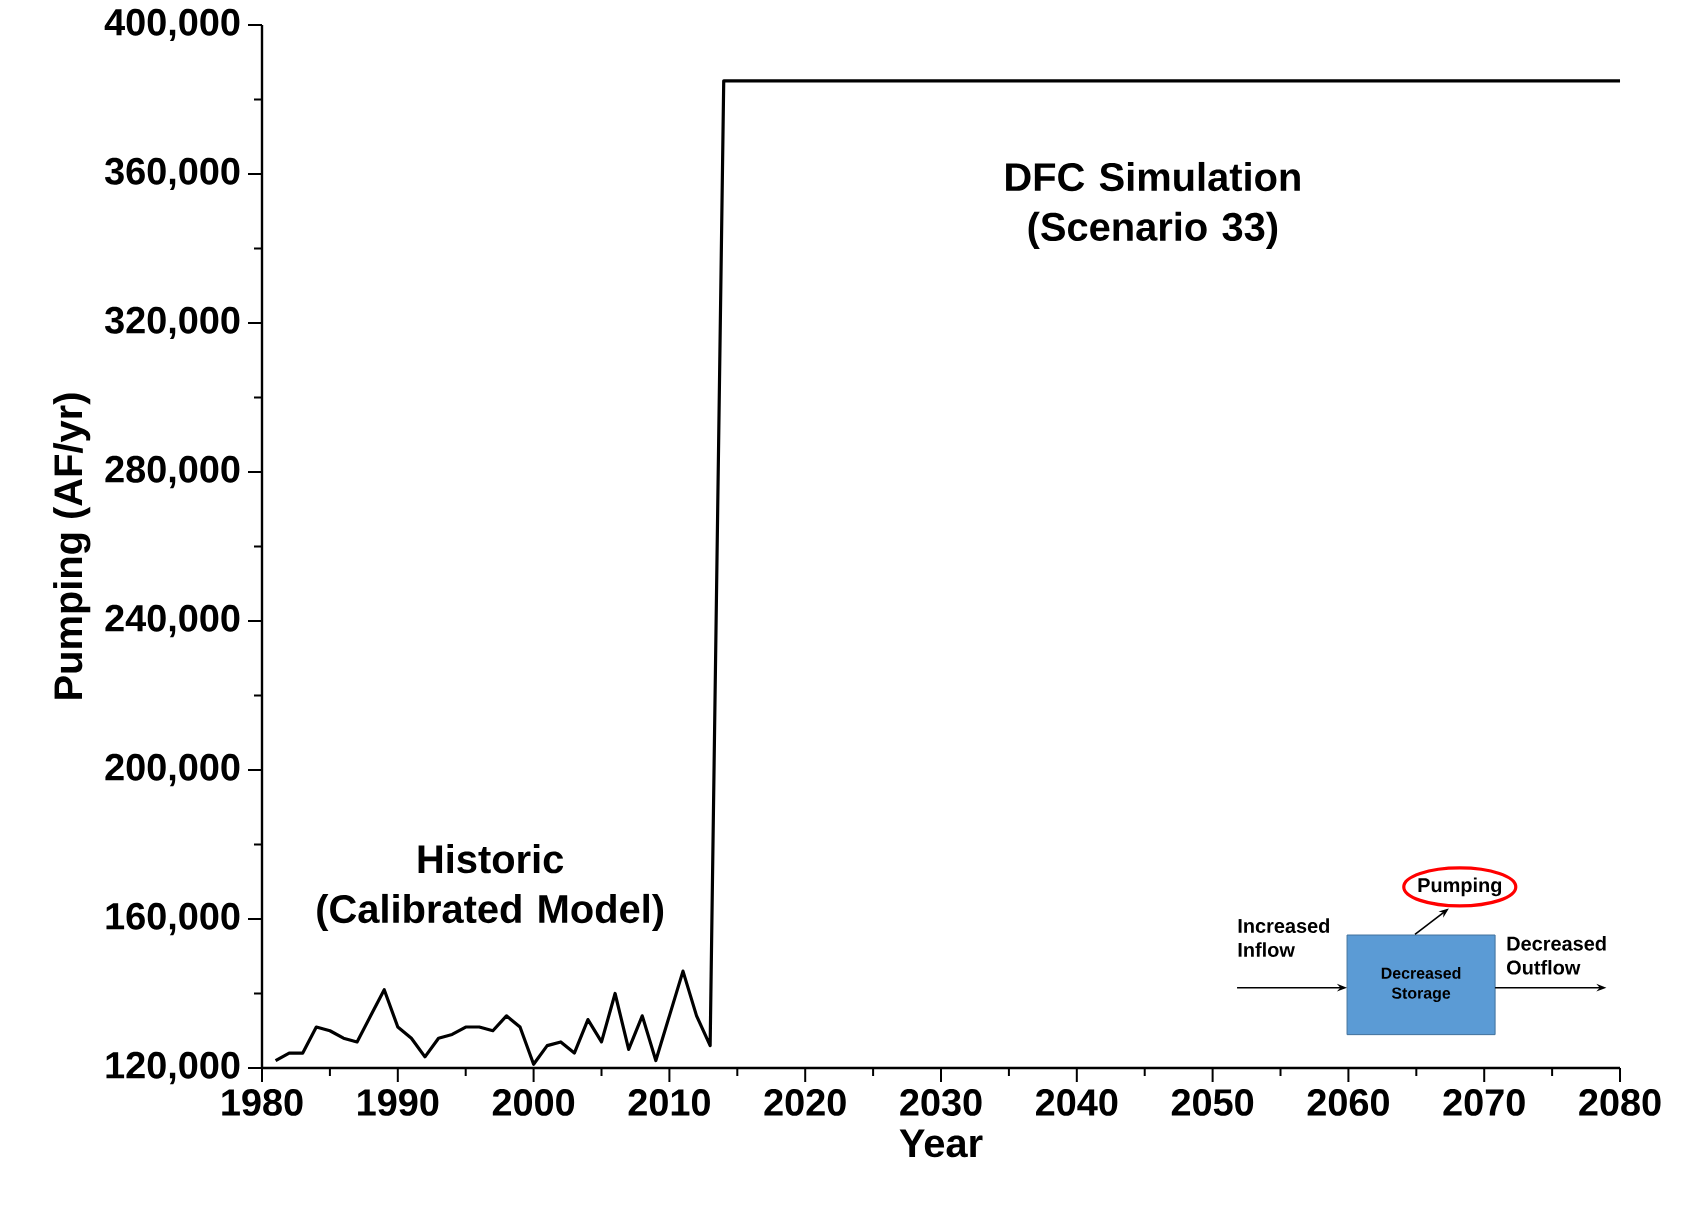 This screenshot has width=1690, height=1212. Describe the element at coordinates (398, 1102) in the screenshot. I see `x-tick-label: 1990` at that location.